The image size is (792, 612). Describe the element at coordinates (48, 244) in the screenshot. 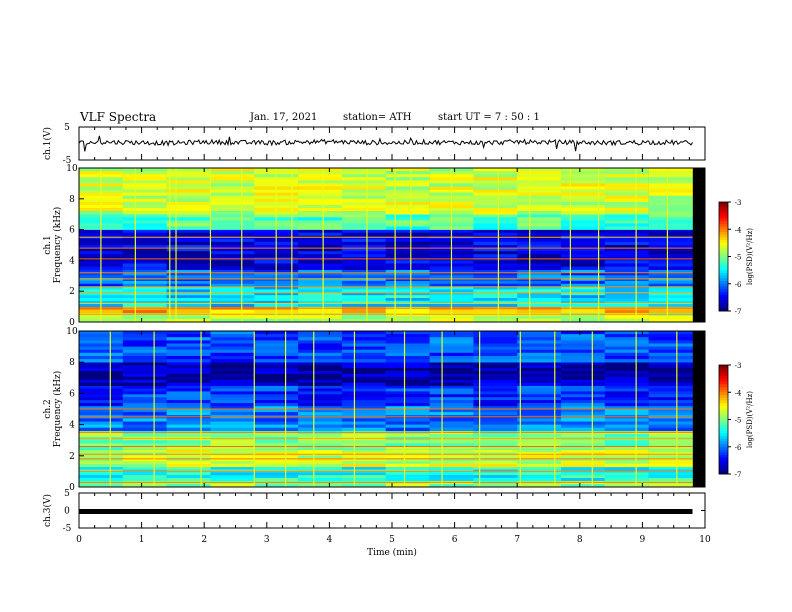

I see `y-axis-label: ch.1` at that location.